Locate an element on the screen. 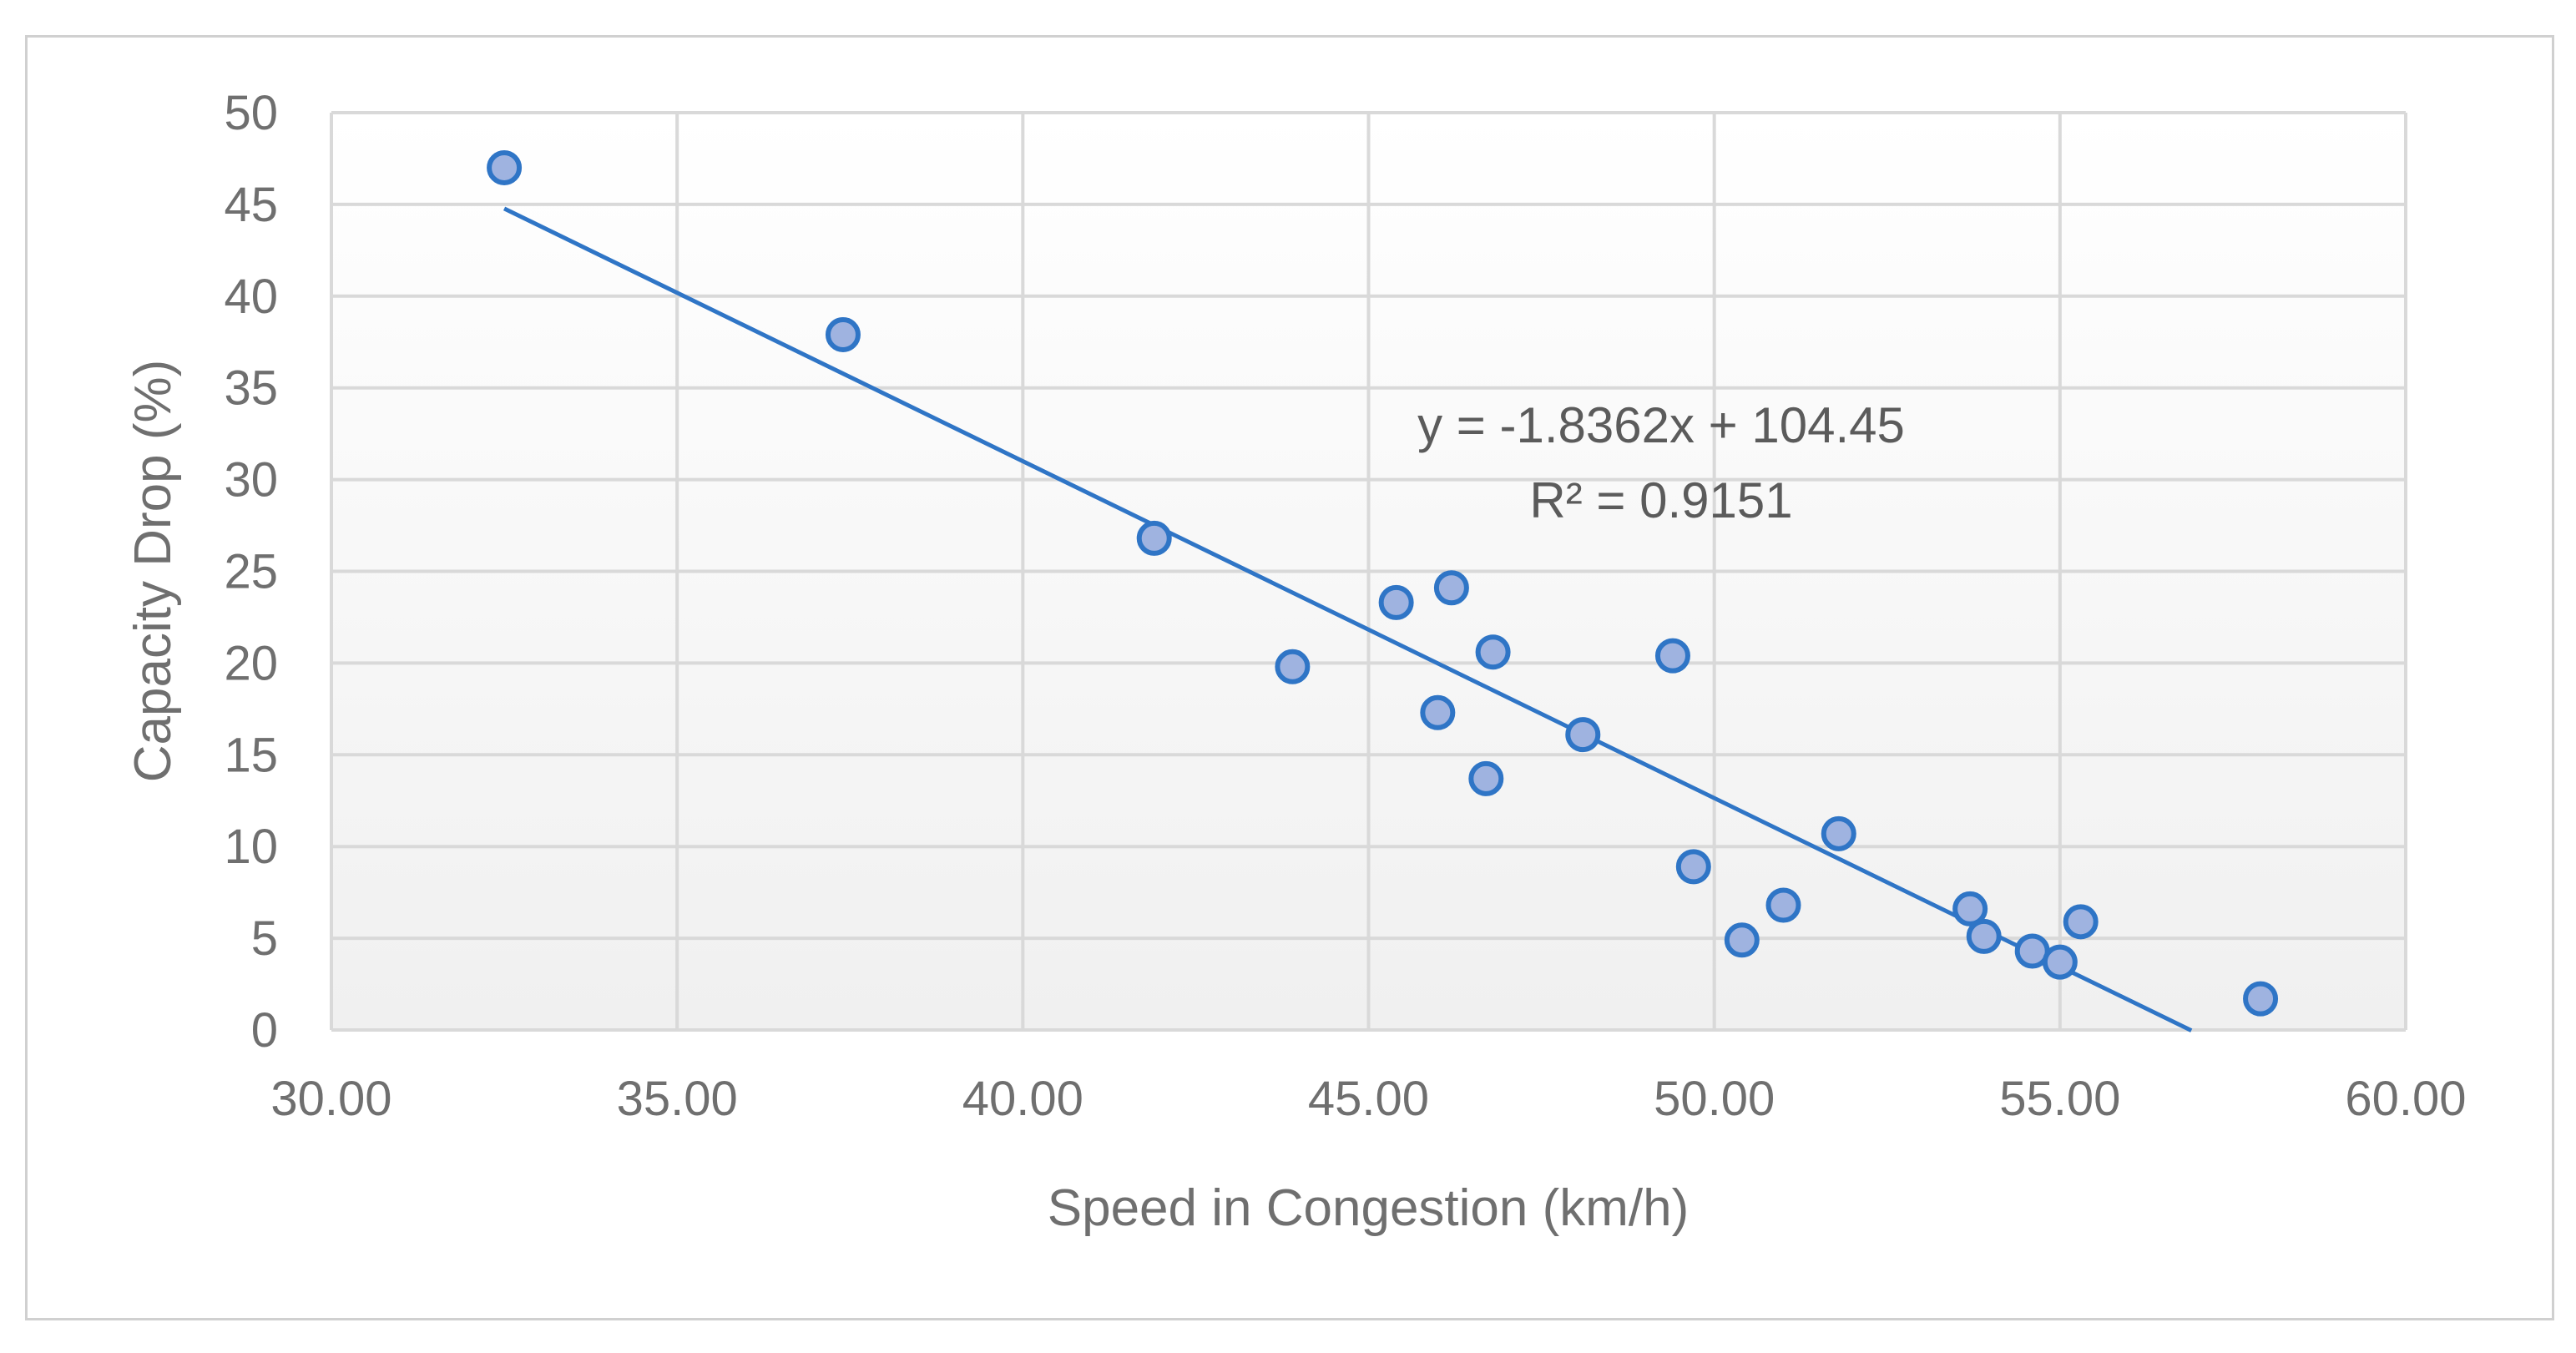 Image resolution: width=2576 pixels, height=1353 pixels. x-tick-label: 30.00 is located at coordinates (330, 1099).